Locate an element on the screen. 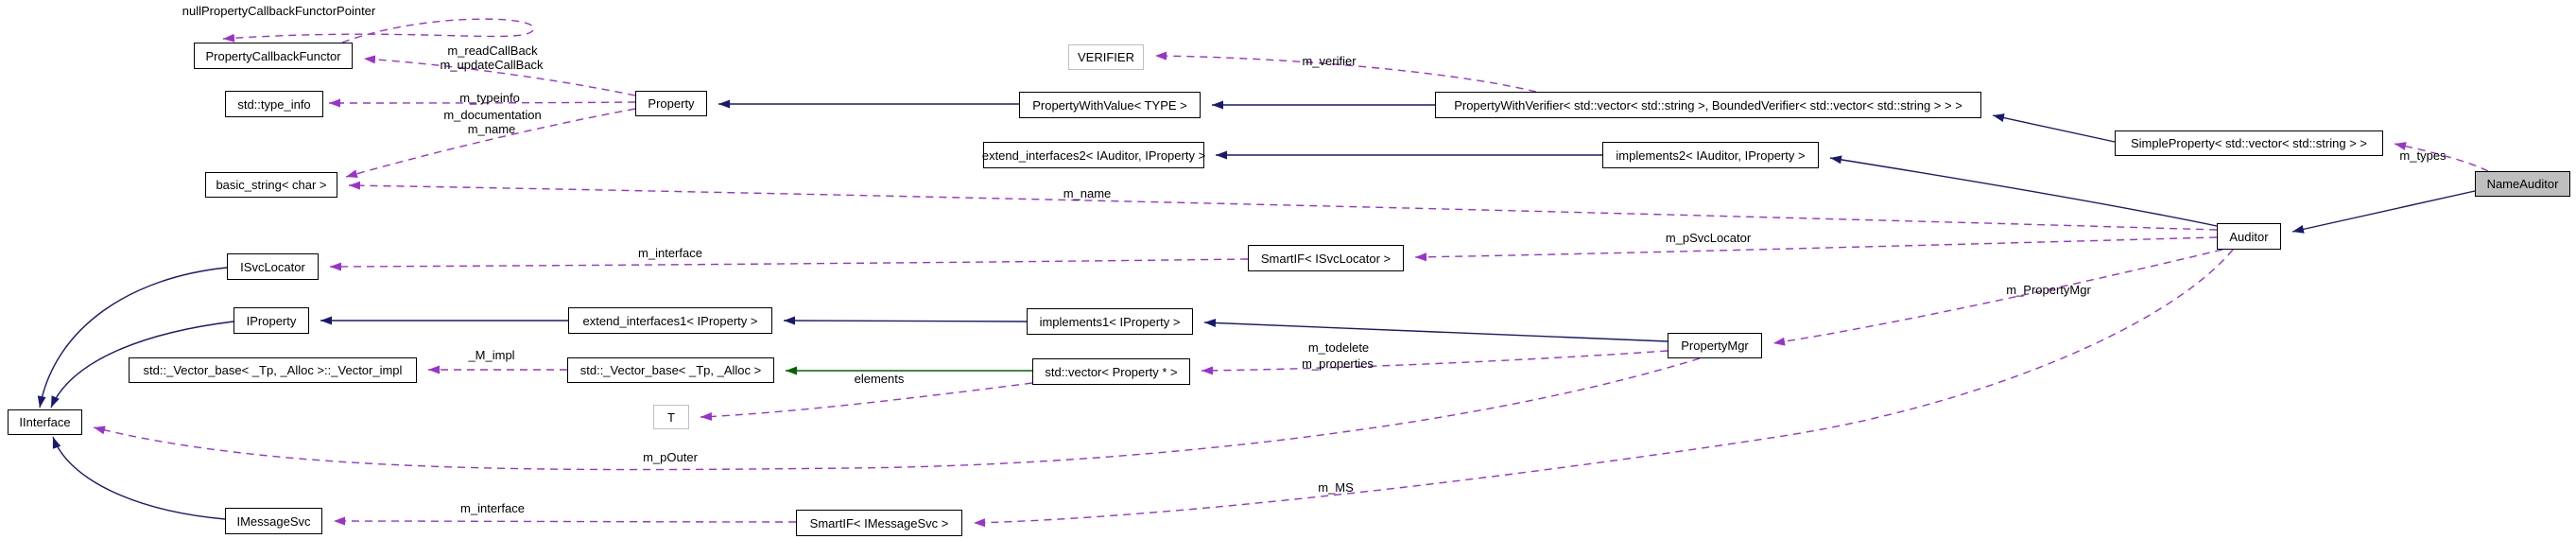  edge-propertywithverifier-to-verifier is located at coordinates (1345, 72).